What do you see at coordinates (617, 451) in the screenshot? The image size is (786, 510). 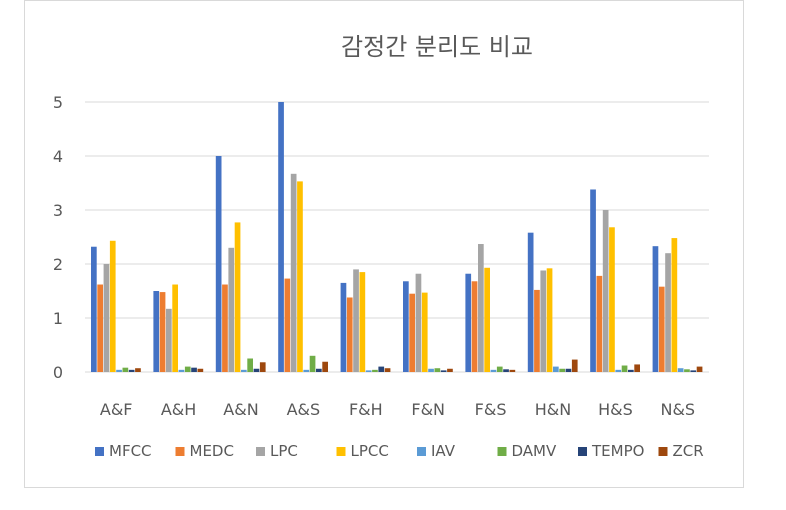 I see `legend-label-tempo: TEMPO` at bounding box center [617, 451].